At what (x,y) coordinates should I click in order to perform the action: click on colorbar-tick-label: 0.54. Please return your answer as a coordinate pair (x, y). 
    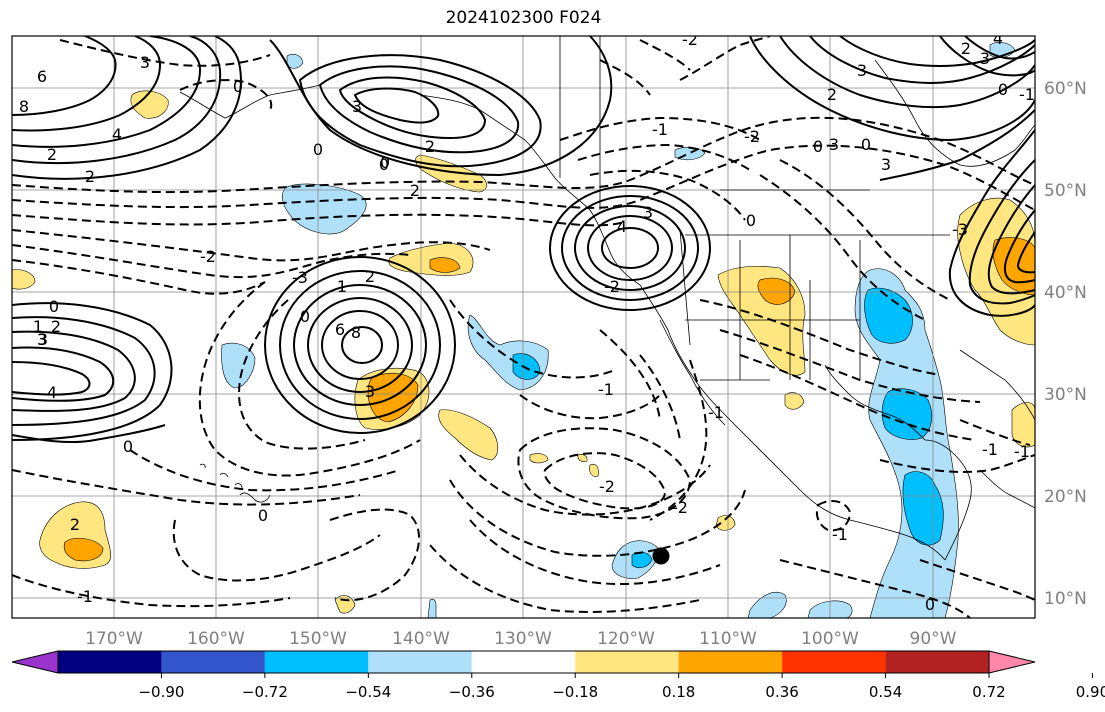
    Looking at the image, I should click on (885, 692).